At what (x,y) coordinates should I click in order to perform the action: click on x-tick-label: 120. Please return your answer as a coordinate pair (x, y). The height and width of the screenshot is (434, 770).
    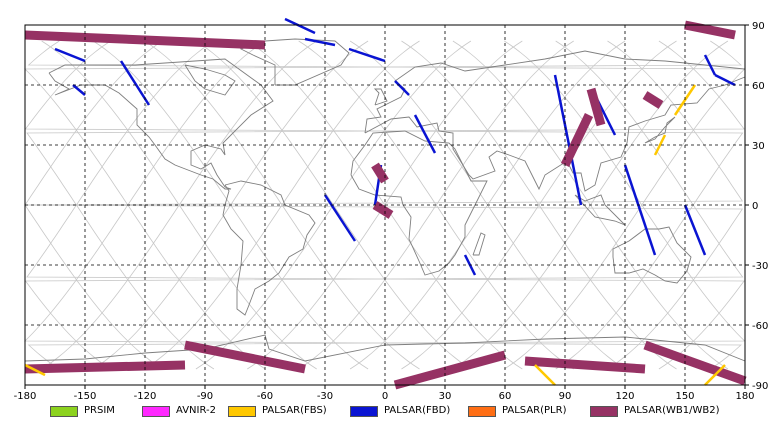
    Looking at the image, I should click on (624, 396).